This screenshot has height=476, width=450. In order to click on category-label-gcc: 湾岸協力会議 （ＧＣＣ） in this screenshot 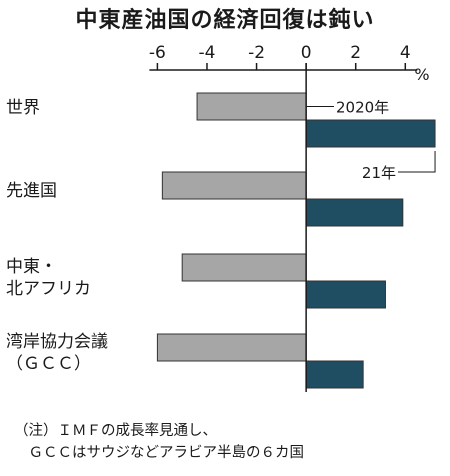, I will do `click(57, 353)`.